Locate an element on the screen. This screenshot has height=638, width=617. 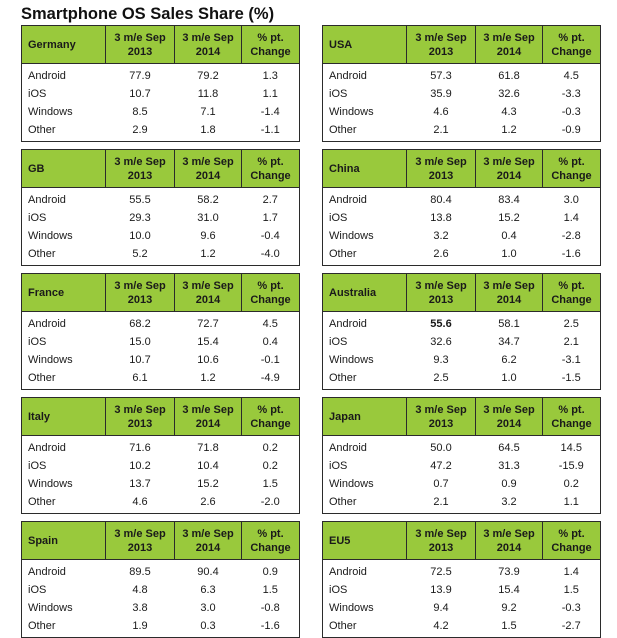
share-2014: 3.0 is located at coordinates (208, 608).